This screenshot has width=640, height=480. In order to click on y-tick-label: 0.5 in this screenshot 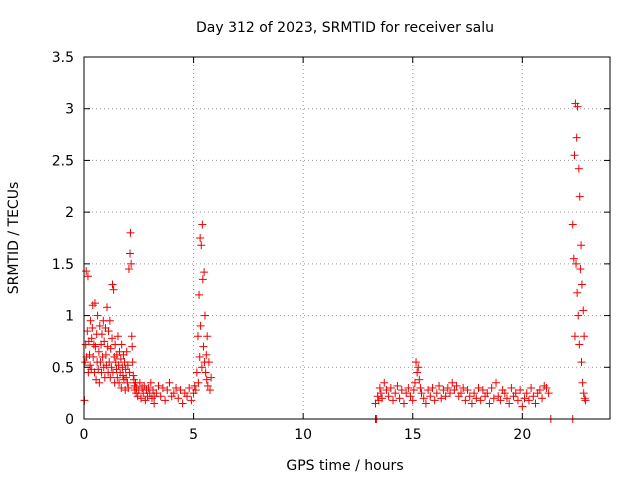, I will do `click(63, 368)`.